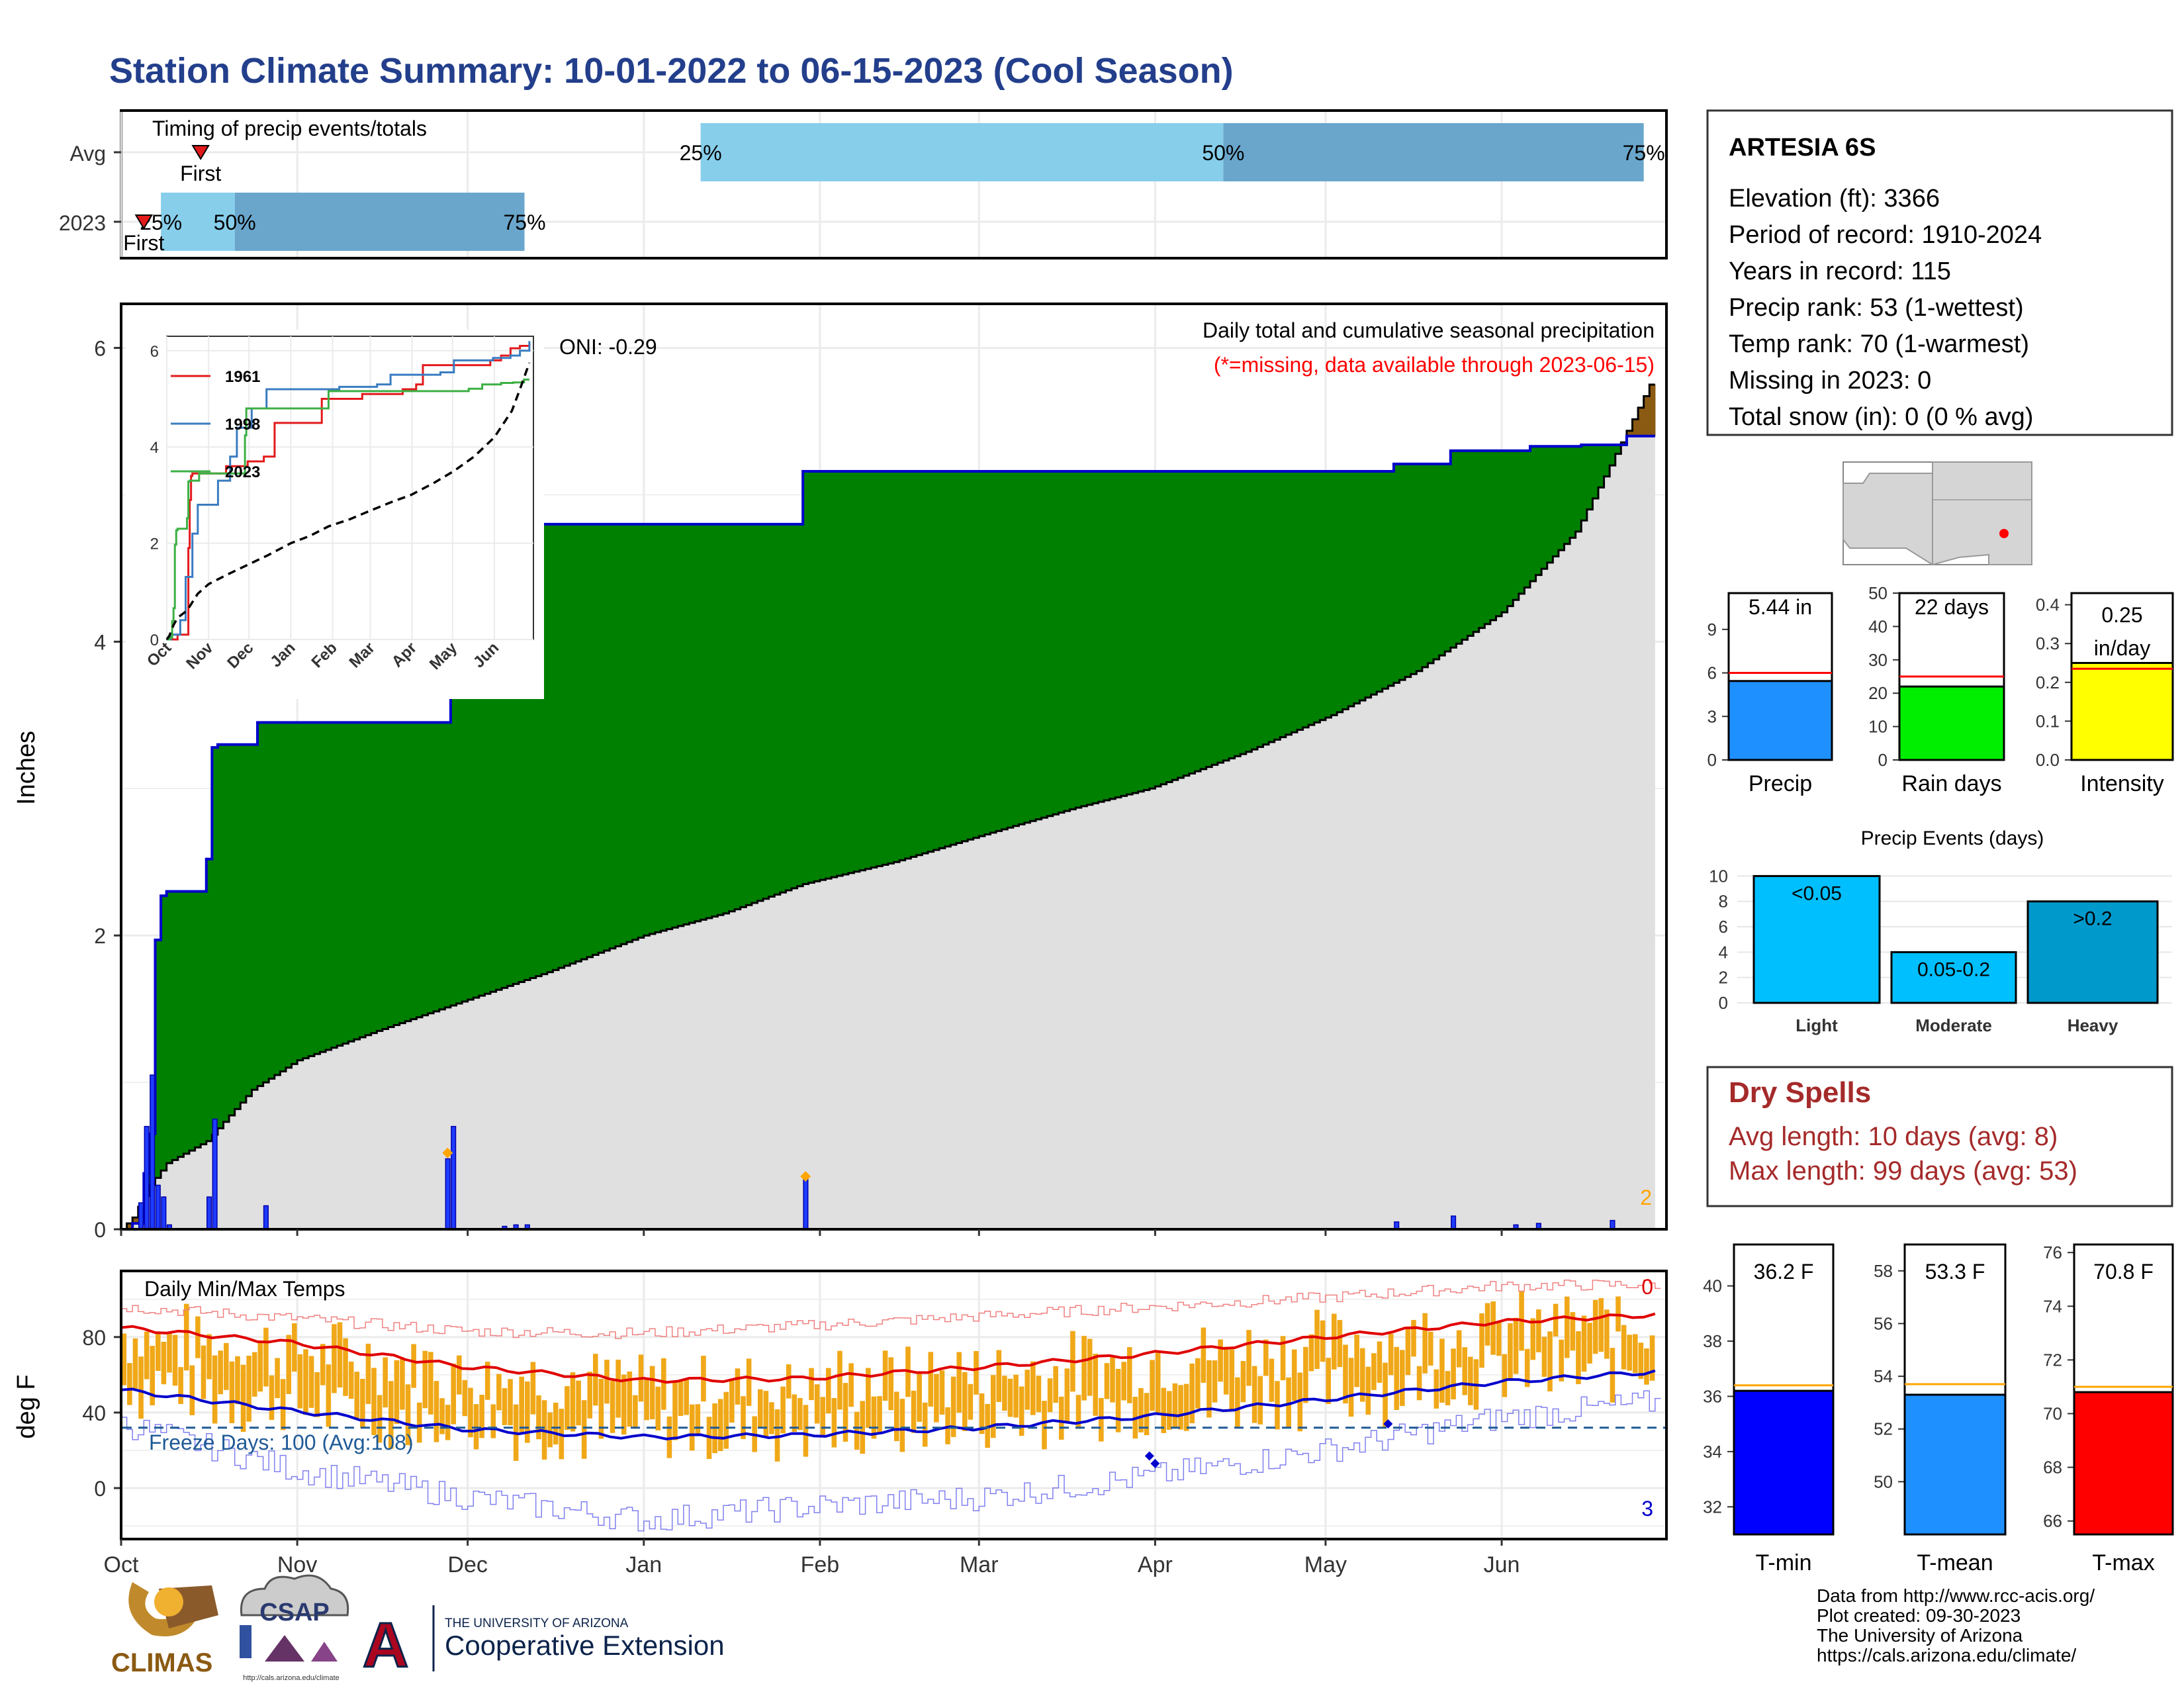  I want to click on deficit-area, so click(1652, 410).